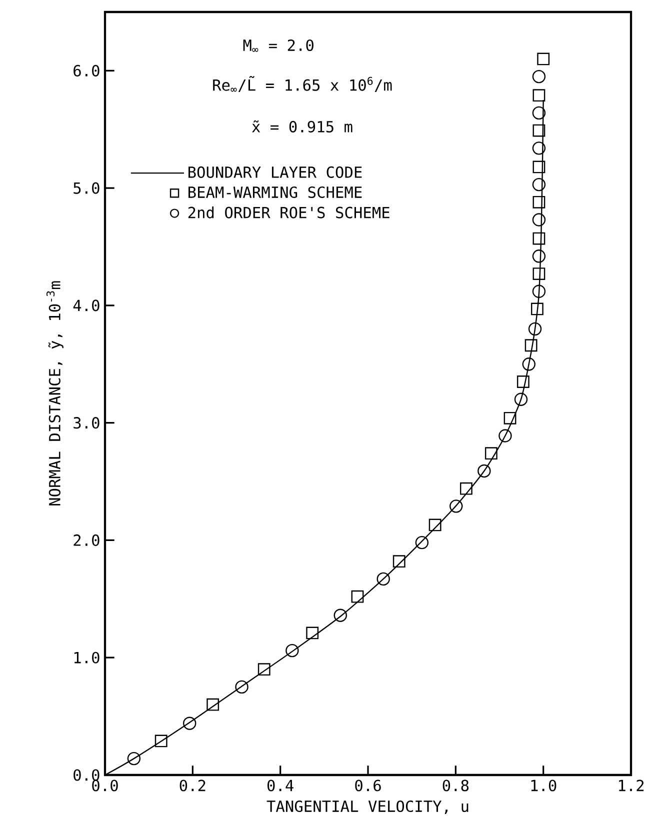  What do you see at coordinates (280, 786) in the screenshot?
I see `x-tick-label: 0.4` at bounding box center [280, 786].